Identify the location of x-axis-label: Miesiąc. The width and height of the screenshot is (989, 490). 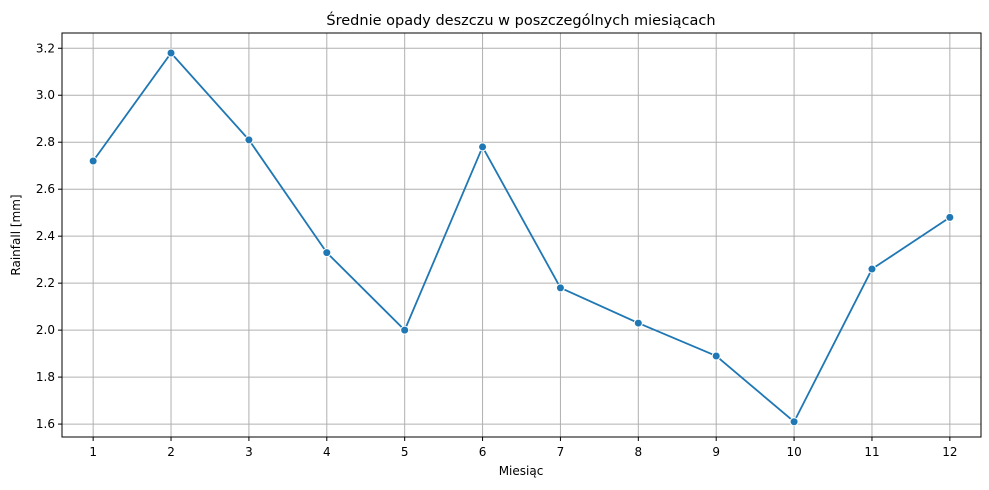
(521, 471).